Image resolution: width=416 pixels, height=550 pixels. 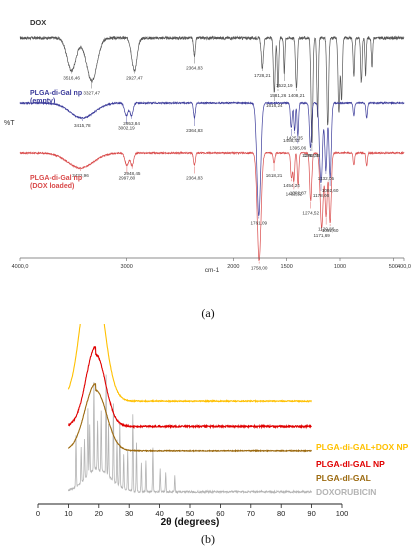 What do you see at coordinates (281, 513) in the screenshot?
I see `xrd-x-tick-label: 80` at bounding box center [281, 513].